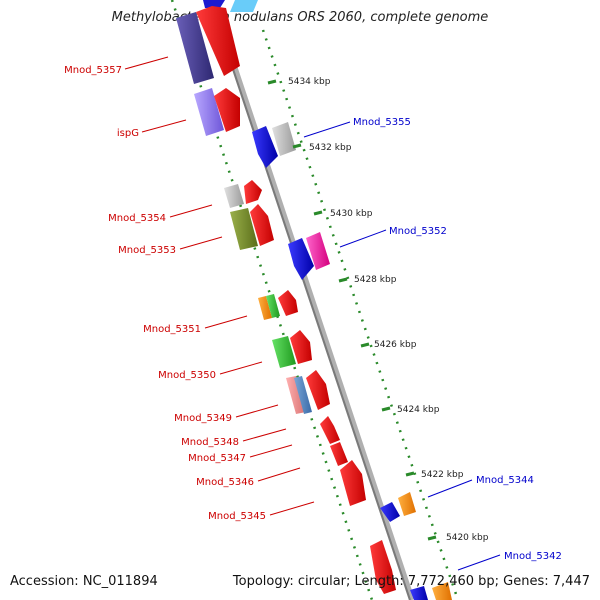 This screenshot has height=600, width=600. I want to click on gene-ispg, so click(217, 112).